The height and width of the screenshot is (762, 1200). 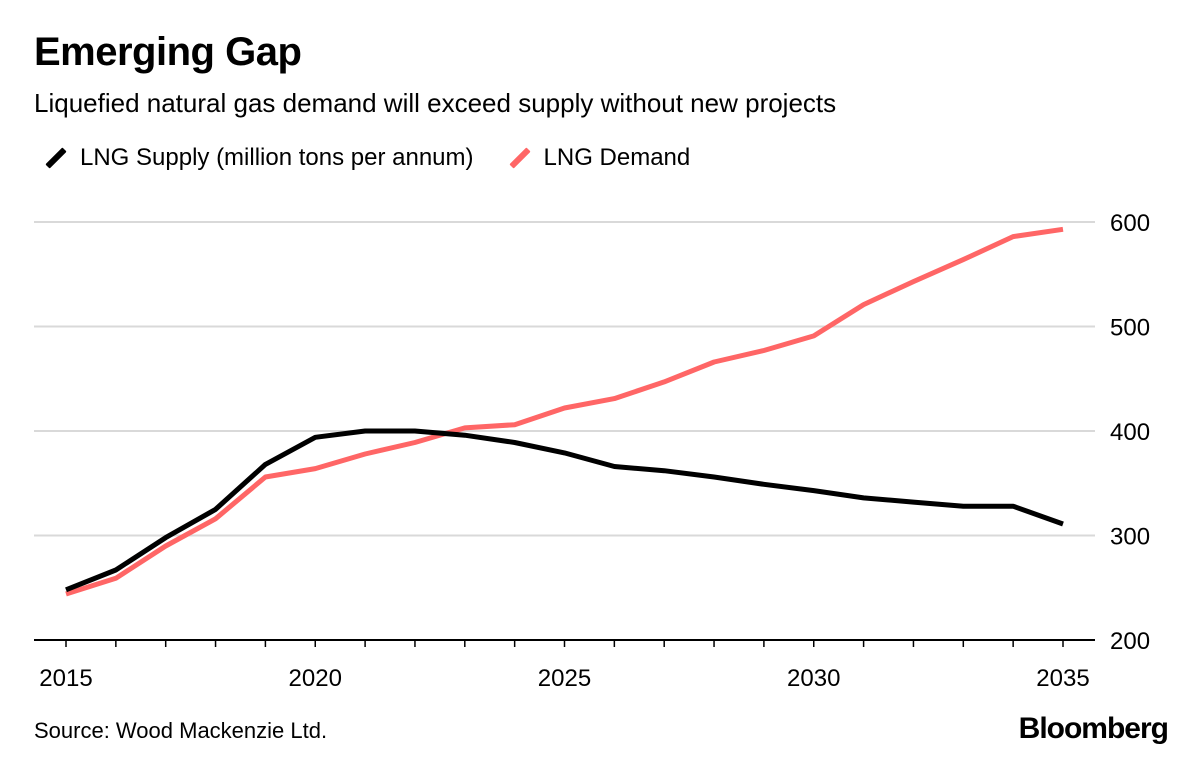 What do you see at coordinates (315, 678) in the screenshot?
I see `x-tick-label: 2020` at bounding box center [315, 678].